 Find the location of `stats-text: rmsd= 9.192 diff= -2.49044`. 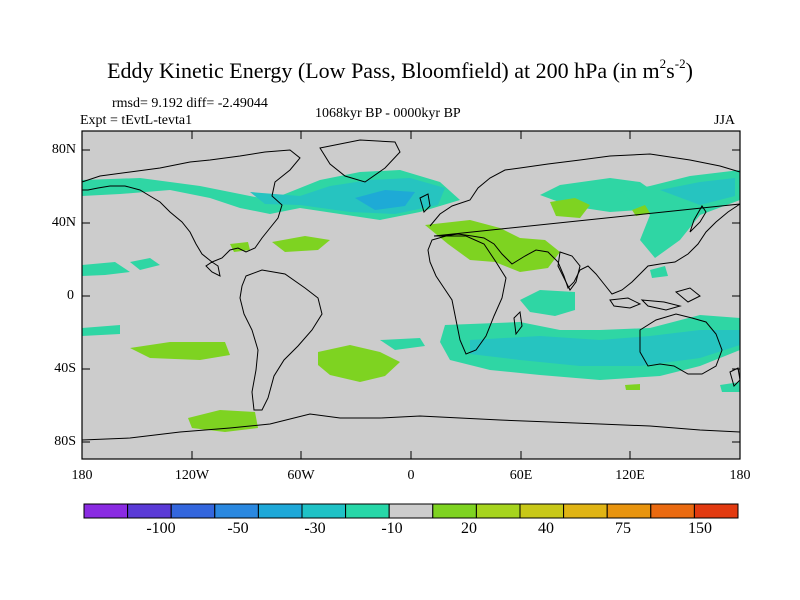

stats-text: rmsd= 9.192 diff= -2.49044 is located at coordinates (190, 103).